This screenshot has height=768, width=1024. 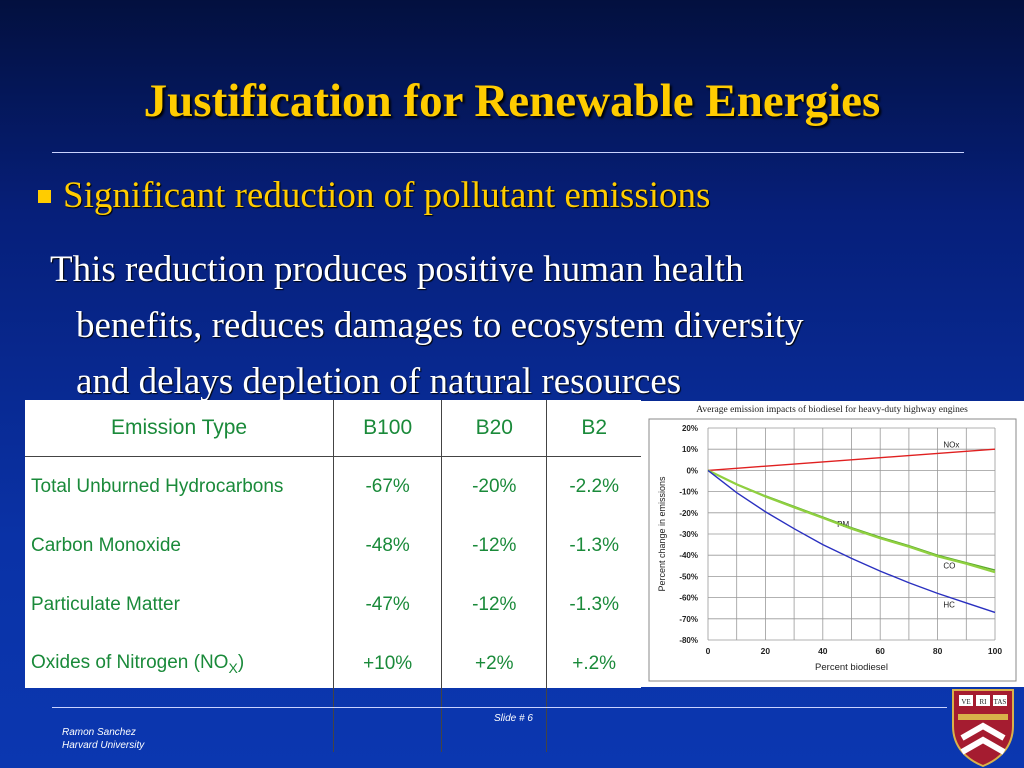 I want to click on series-label-co: CO, so click(x=949, y=565).